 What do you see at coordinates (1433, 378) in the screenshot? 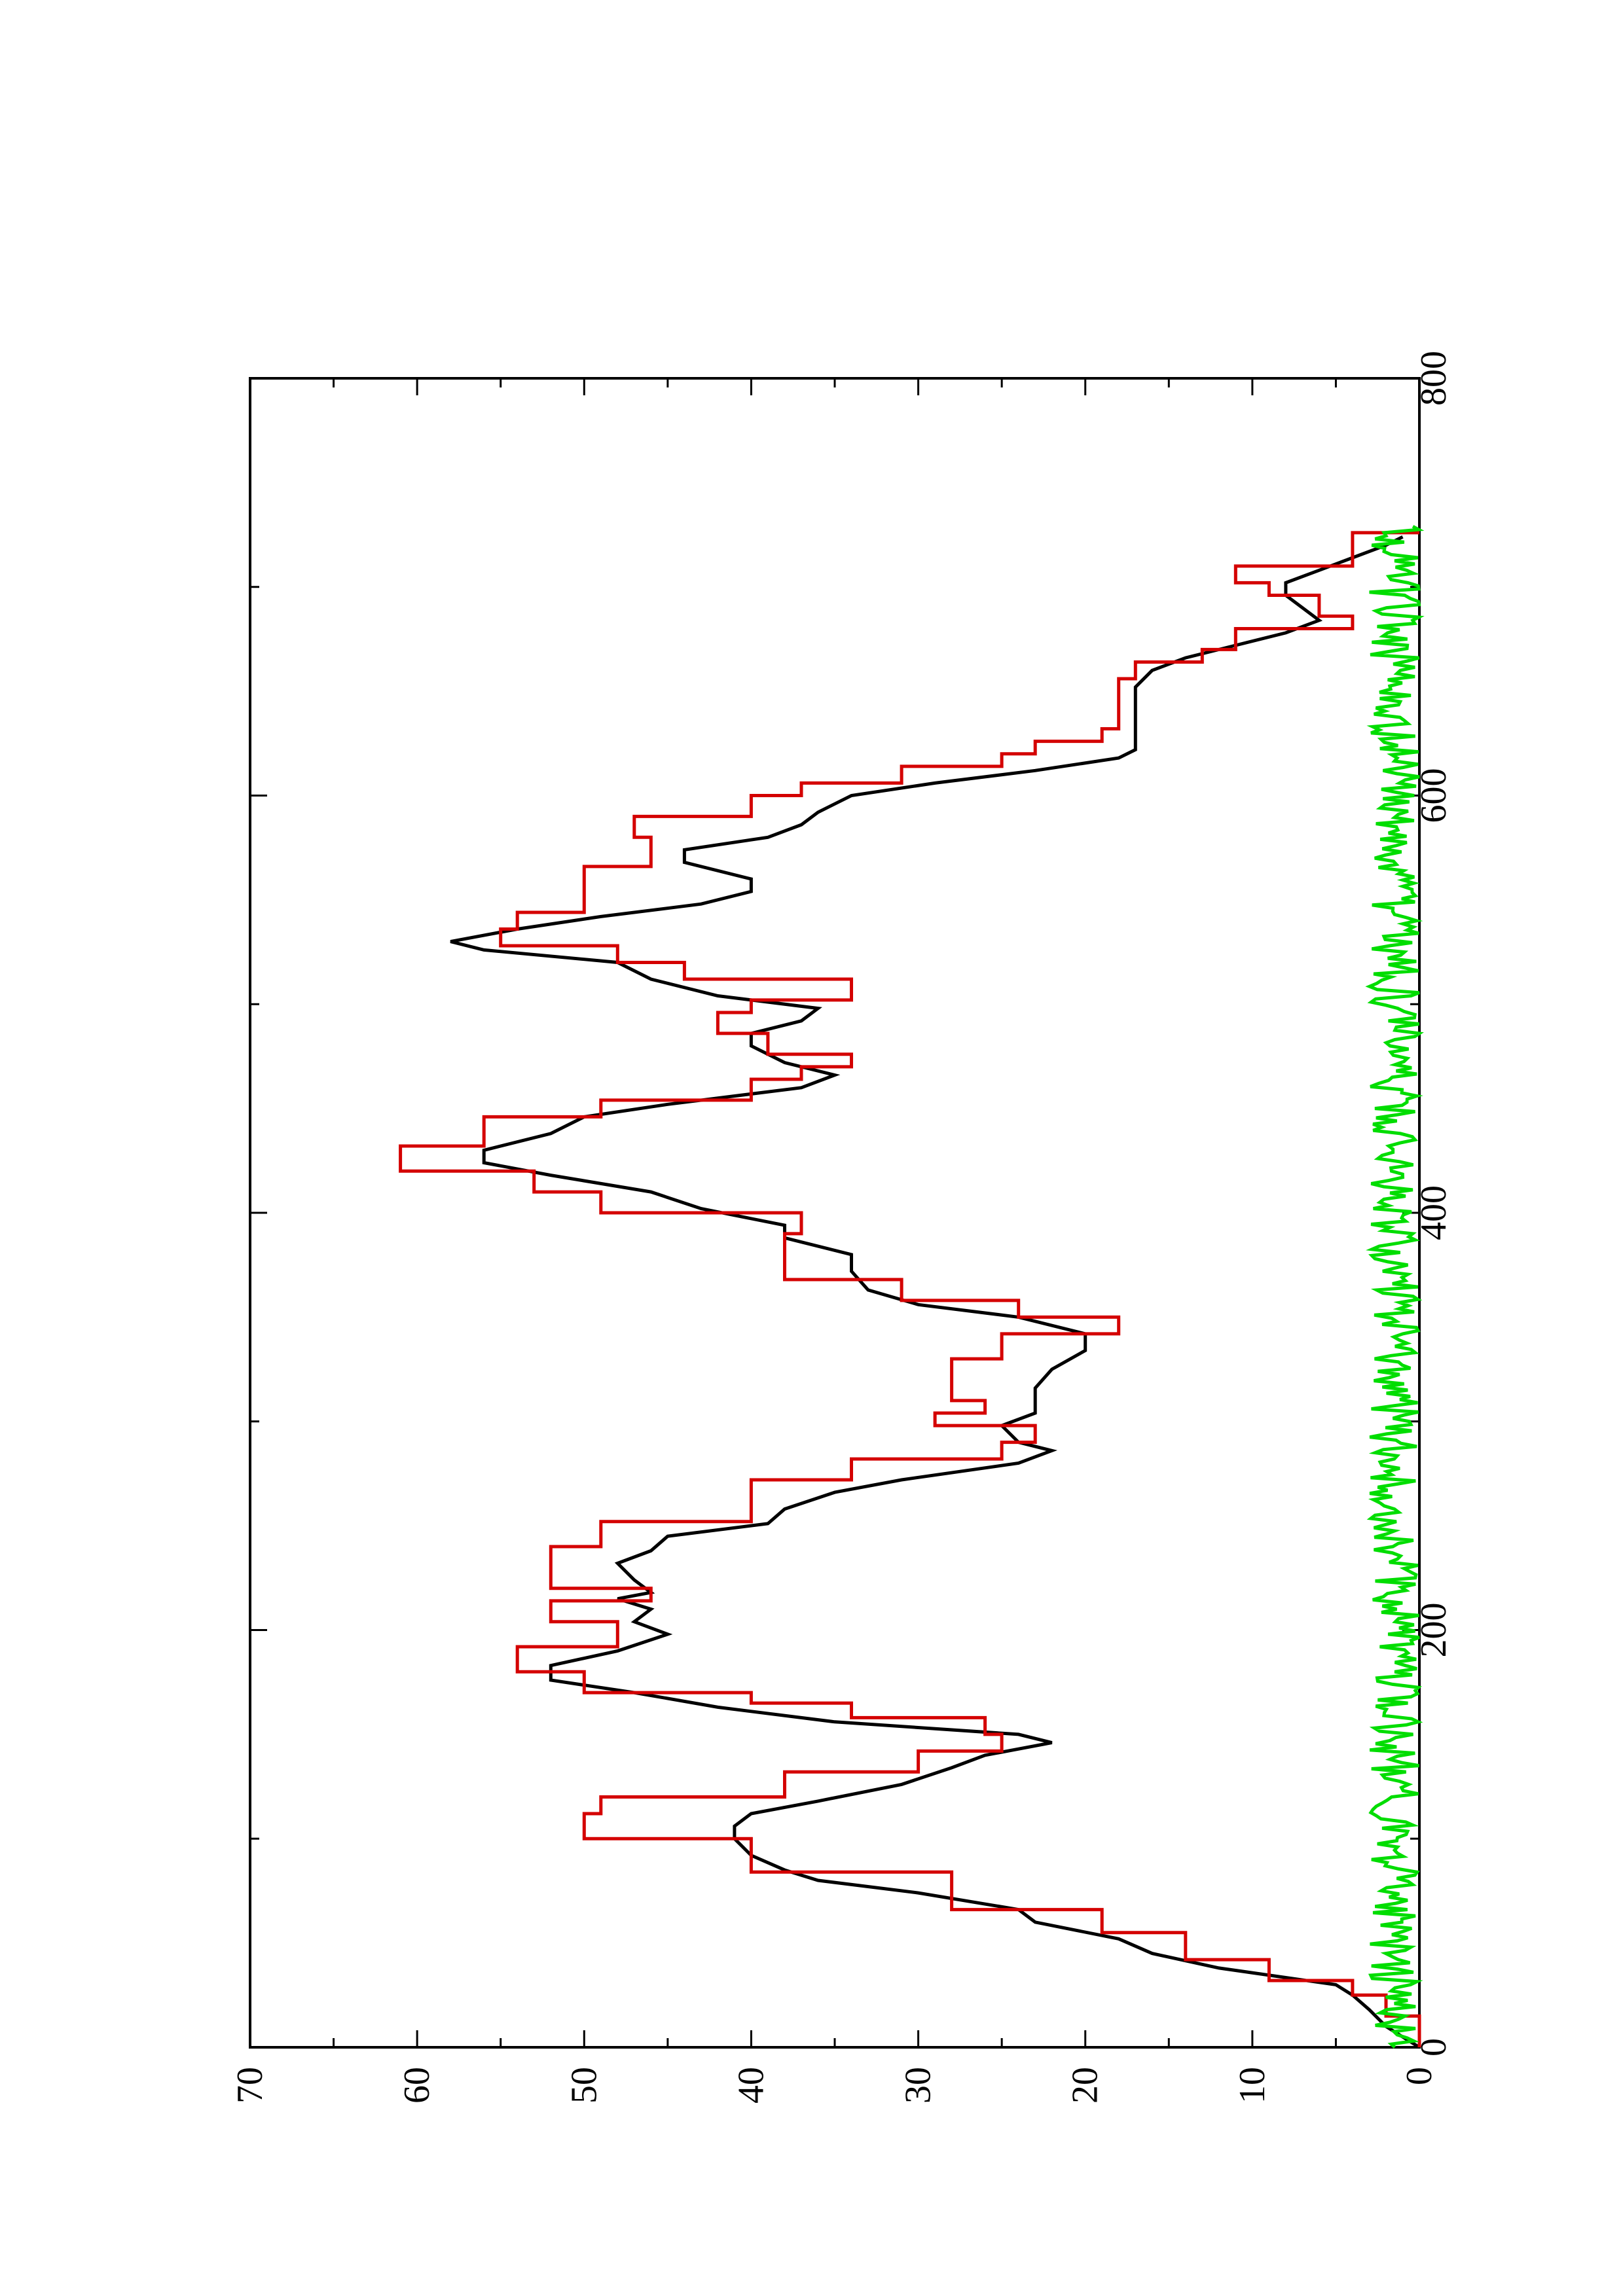
I see `x-tick-label: 800` at bounding box center [1433, 378].